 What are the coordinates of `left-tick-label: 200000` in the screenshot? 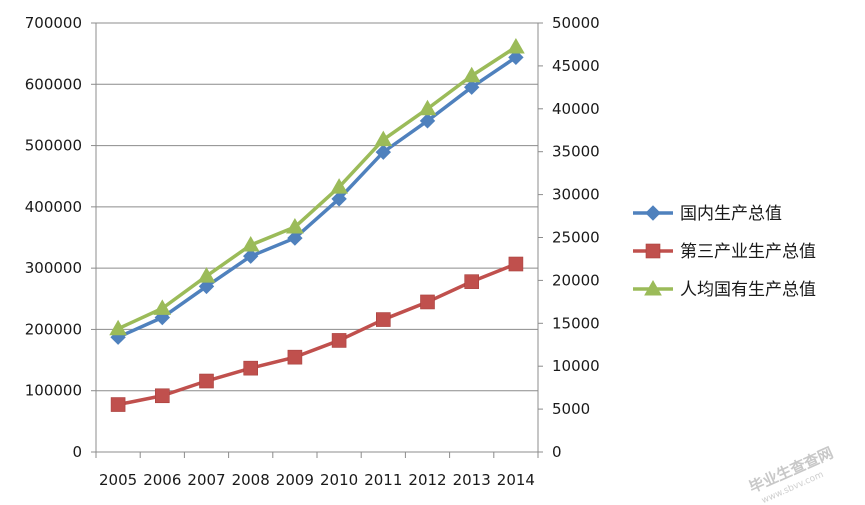 It's located at (53, 329).